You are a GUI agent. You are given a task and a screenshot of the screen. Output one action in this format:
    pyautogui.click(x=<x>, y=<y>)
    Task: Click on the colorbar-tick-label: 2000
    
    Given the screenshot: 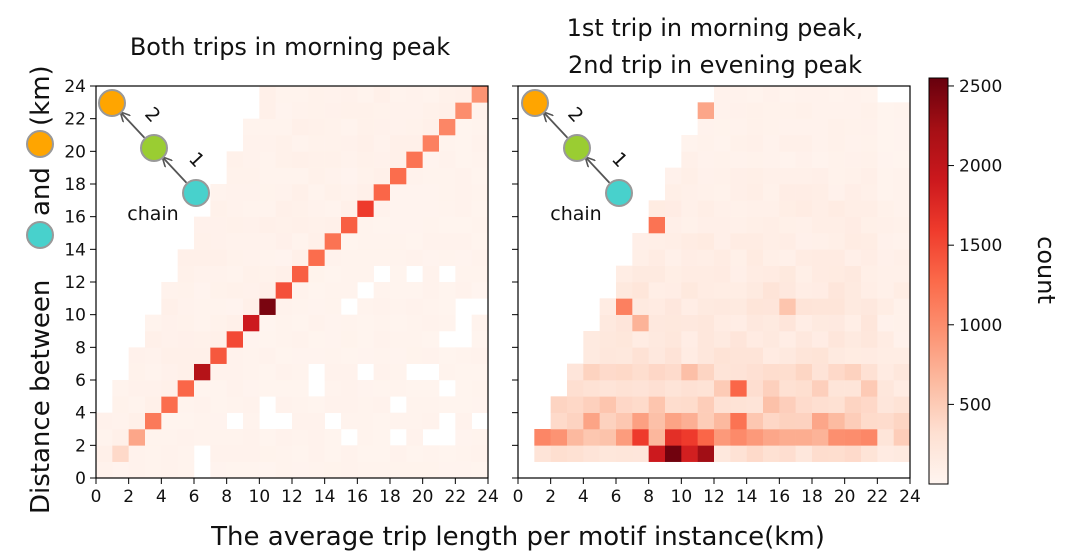 What is the action you would take?
    pyautogui.click(x=980, y=167)
    